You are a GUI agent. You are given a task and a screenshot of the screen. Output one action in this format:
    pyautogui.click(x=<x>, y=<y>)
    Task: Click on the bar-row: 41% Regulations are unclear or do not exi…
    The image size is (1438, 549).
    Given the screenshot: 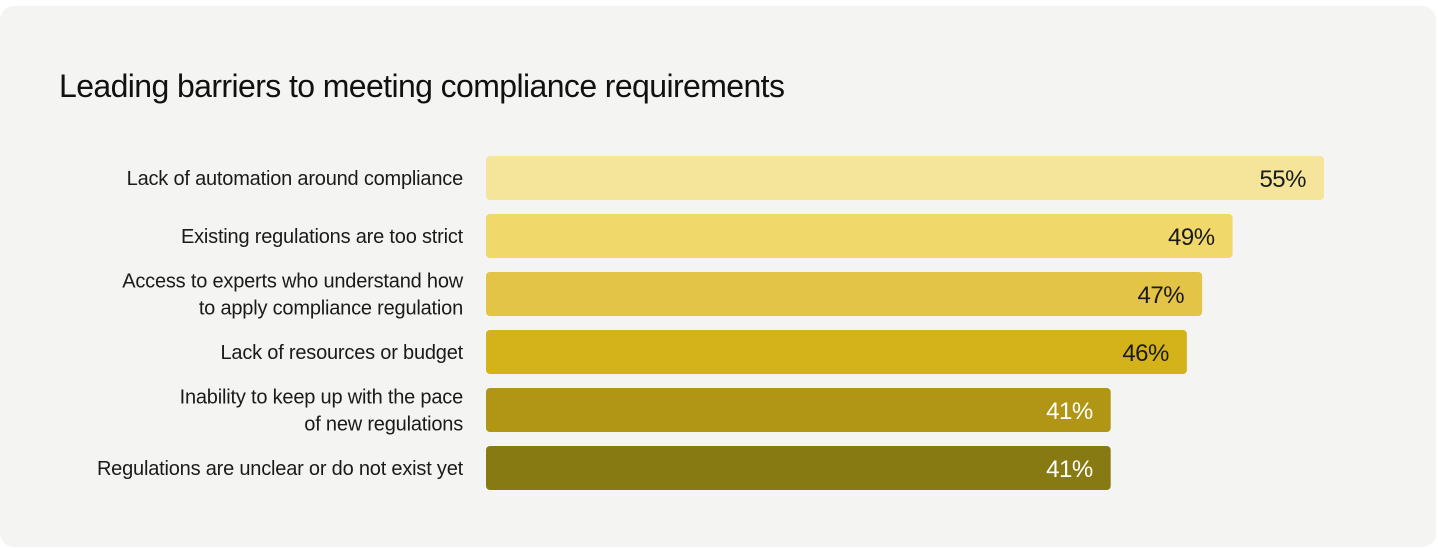 What is the action you would take?
    pyautogui.click(x=604, y=468)
    